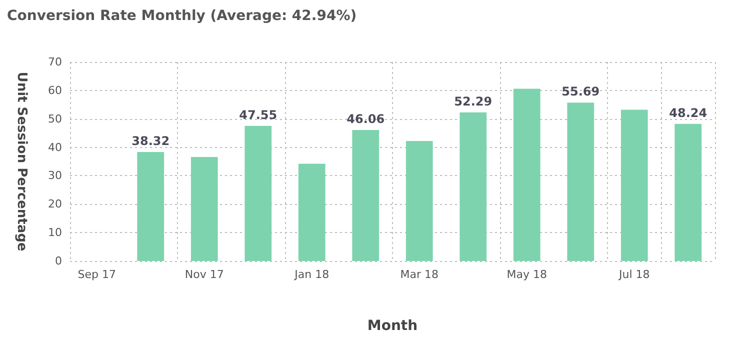  Describe the element at coordinates (204, 274) in the screenshot. I see `x-tick-label: Nov 17` at that location.